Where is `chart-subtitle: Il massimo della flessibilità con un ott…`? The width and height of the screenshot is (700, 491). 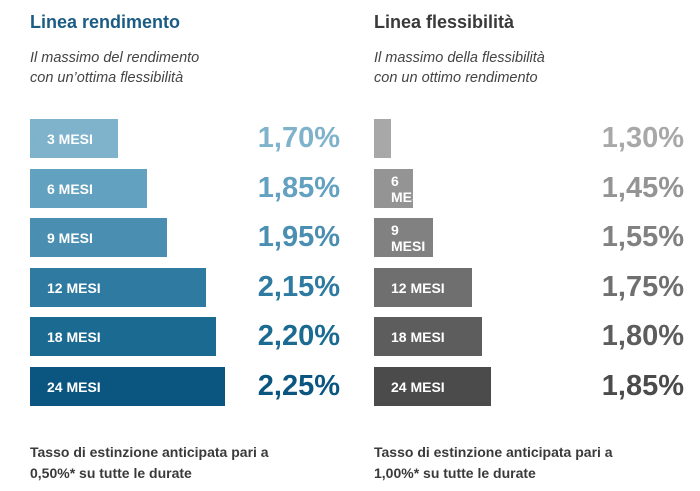 chart-subtitle: Il massimo della flessibilità con un ott… is located at coordinates (514, 68).